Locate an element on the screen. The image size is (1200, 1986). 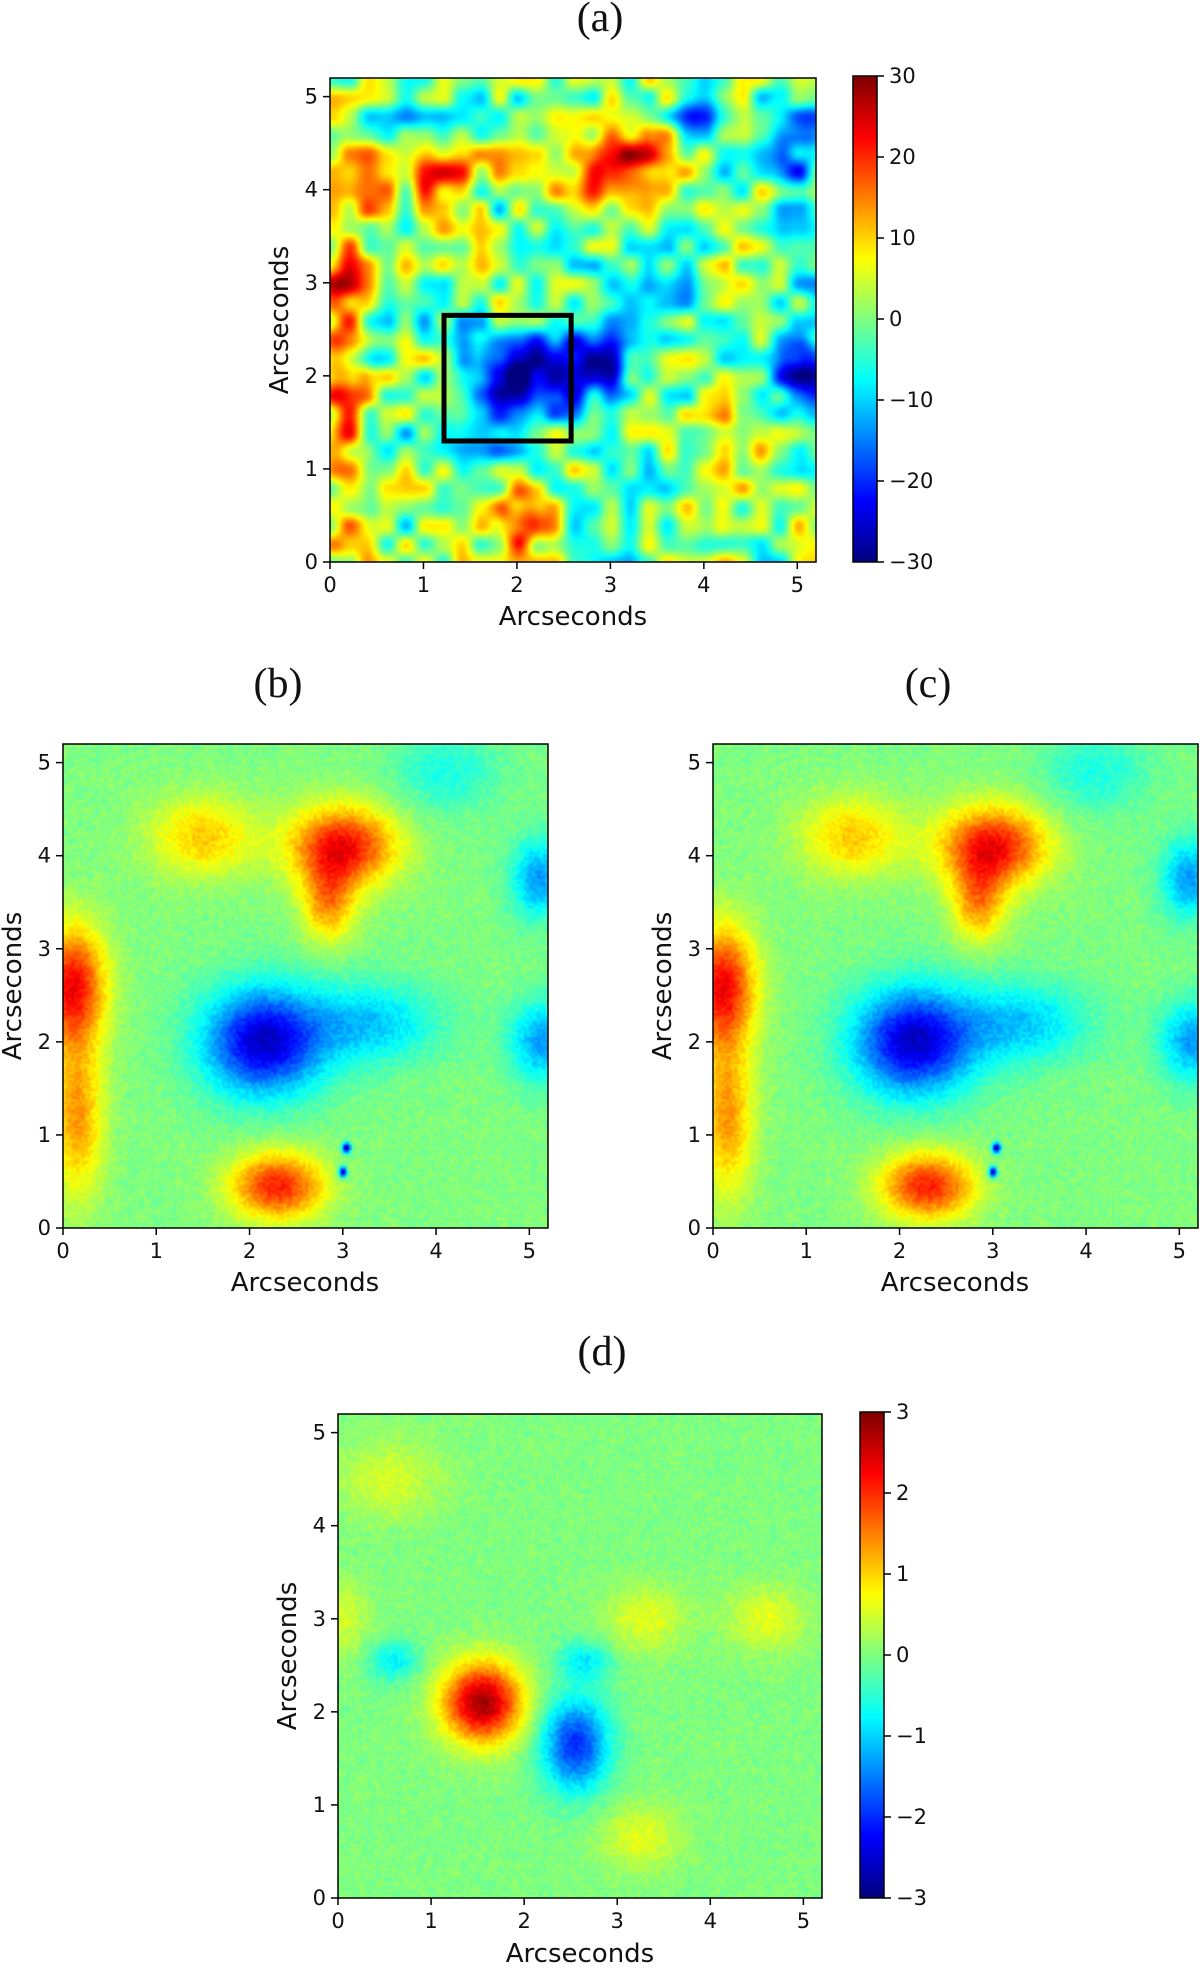
chart-panel-b: 0 1 2 3 4 5 0 1 2 3 4 5 Arcseconds Arcseconds is located at coordinates (274, 1020).